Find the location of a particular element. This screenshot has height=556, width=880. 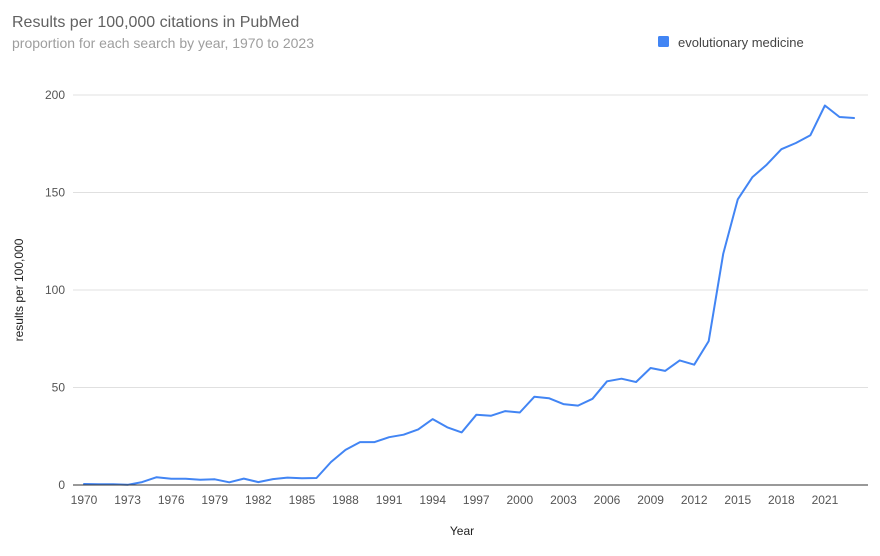

y-tick-label: 50 is located at coordinates (59, 388).